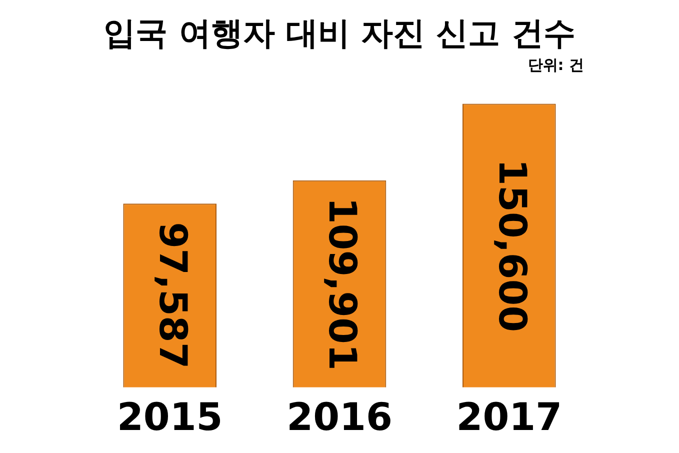 This screenshot has height=453, width=679. I want to click on x-tick-label: 2015, so click(169, 417).